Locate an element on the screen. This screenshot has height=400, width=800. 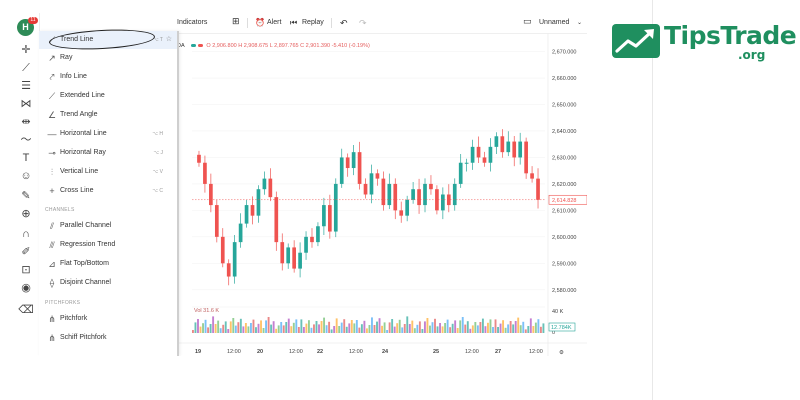
menu-item-disjoint-channel: ⟠ Disjoint Channel is located at coordinates (108, 283).